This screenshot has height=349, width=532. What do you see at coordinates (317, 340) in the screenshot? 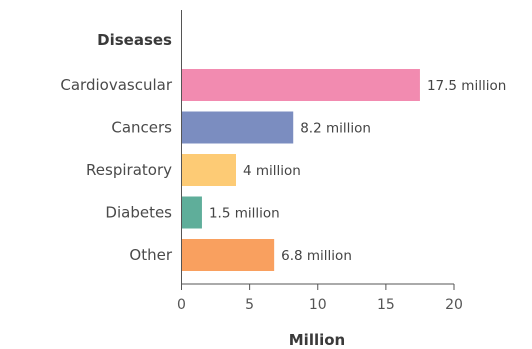
I see `x-axis-title: Million` at bounding box center [317, 340].